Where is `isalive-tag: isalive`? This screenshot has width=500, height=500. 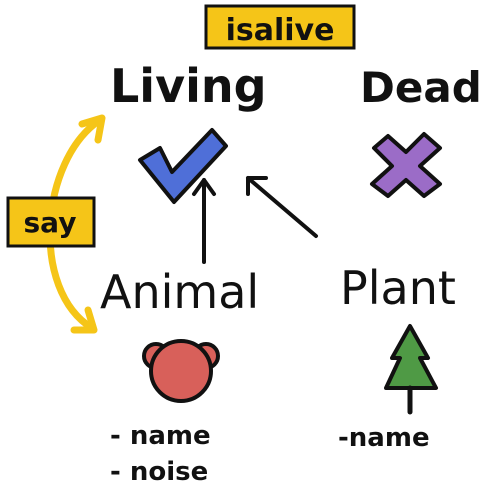 isalive-tag: isalive is located at coordinates (280, 27).